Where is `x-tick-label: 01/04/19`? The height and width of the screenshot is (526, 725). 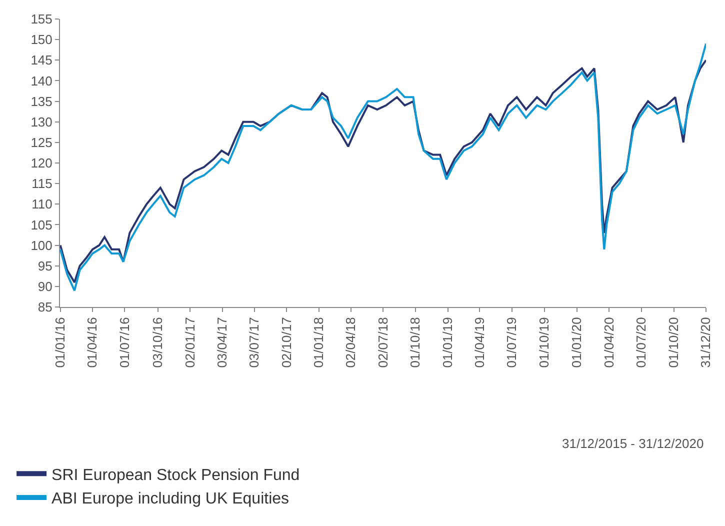 x-tick-label: 01/04/19 is located at coordinates (479, 342).